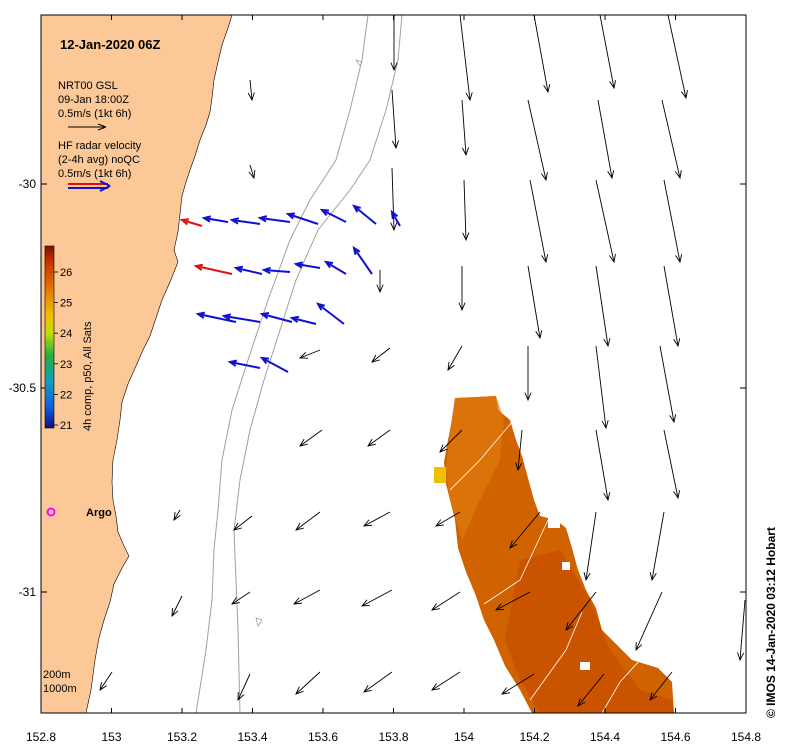 The height and width of the screenshot is (750, 789). I want to click on hf-radar-arrows, so click(290, 288).